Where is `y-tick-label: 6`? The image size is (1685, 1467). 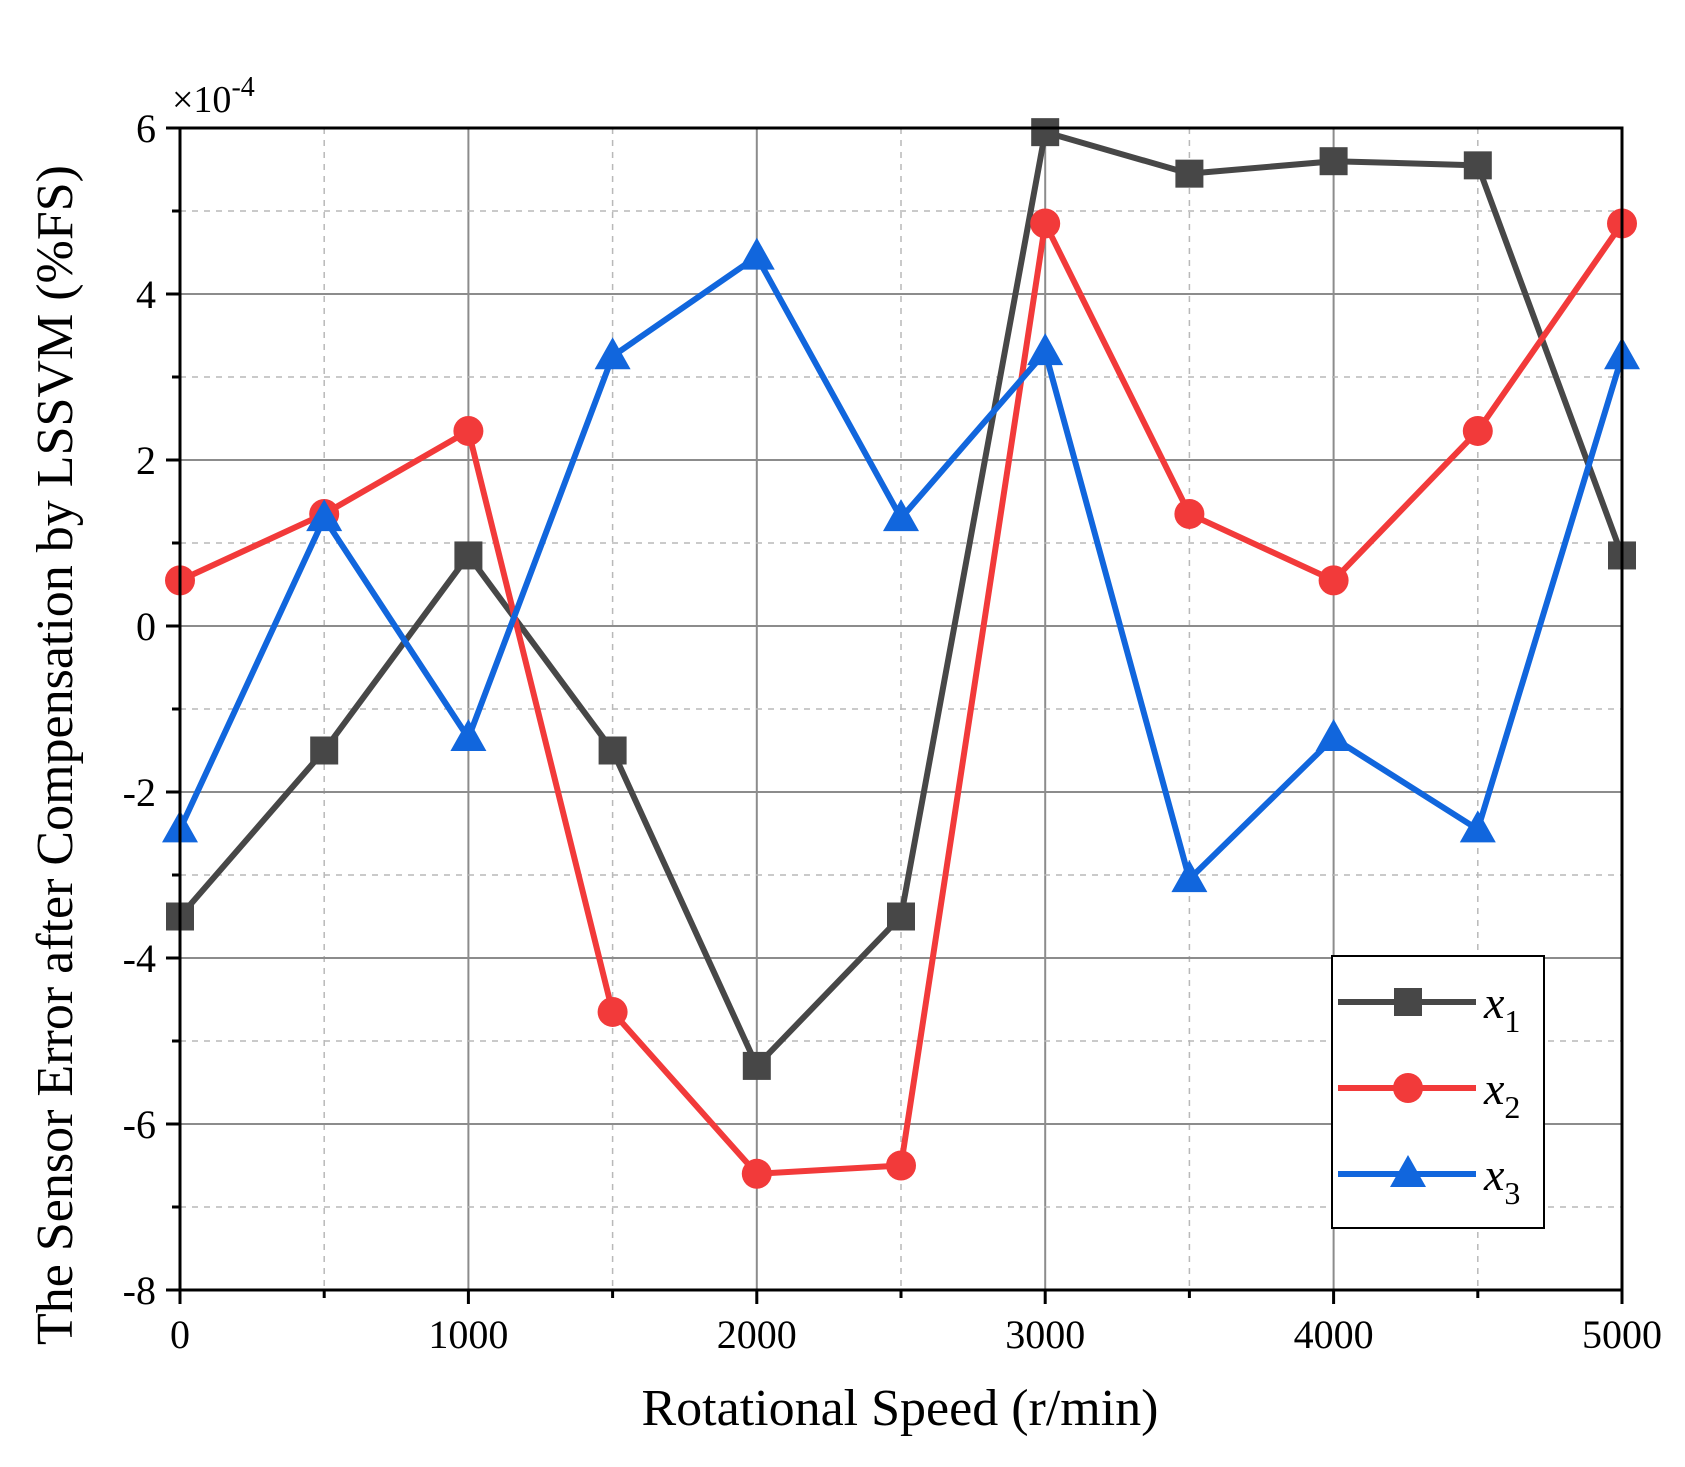 y-tick-label: 6 is located at coordinates (146, 128).